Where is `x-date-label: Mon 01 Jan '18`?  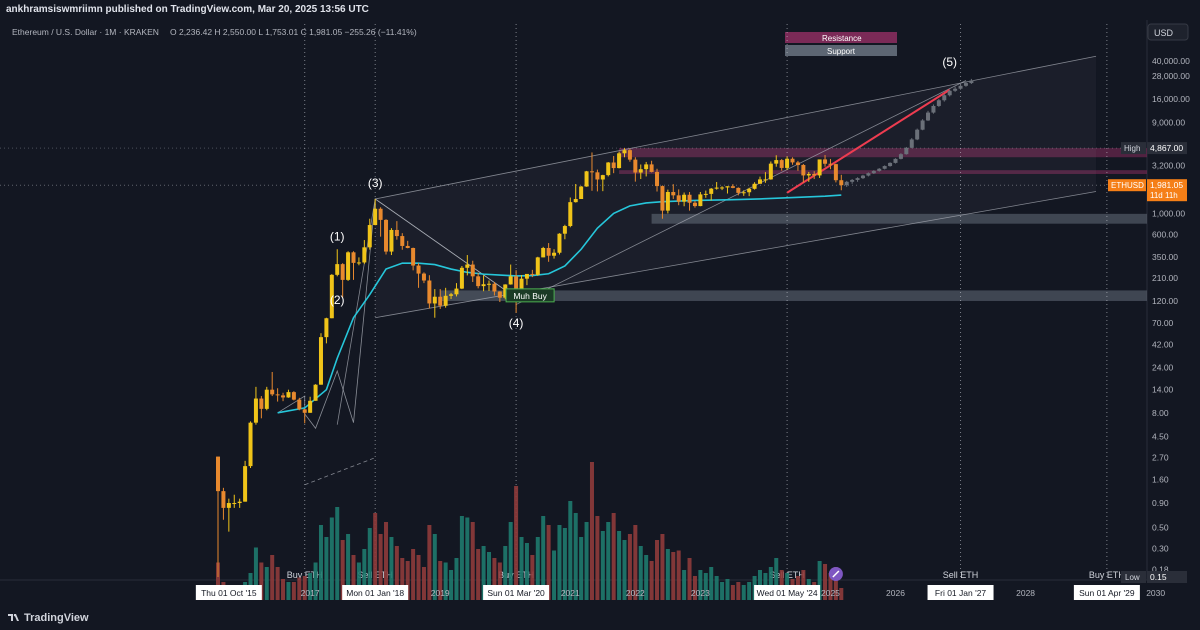 x-date-label: Mon 01 Jan '18 is located at coordinates (375, 593).